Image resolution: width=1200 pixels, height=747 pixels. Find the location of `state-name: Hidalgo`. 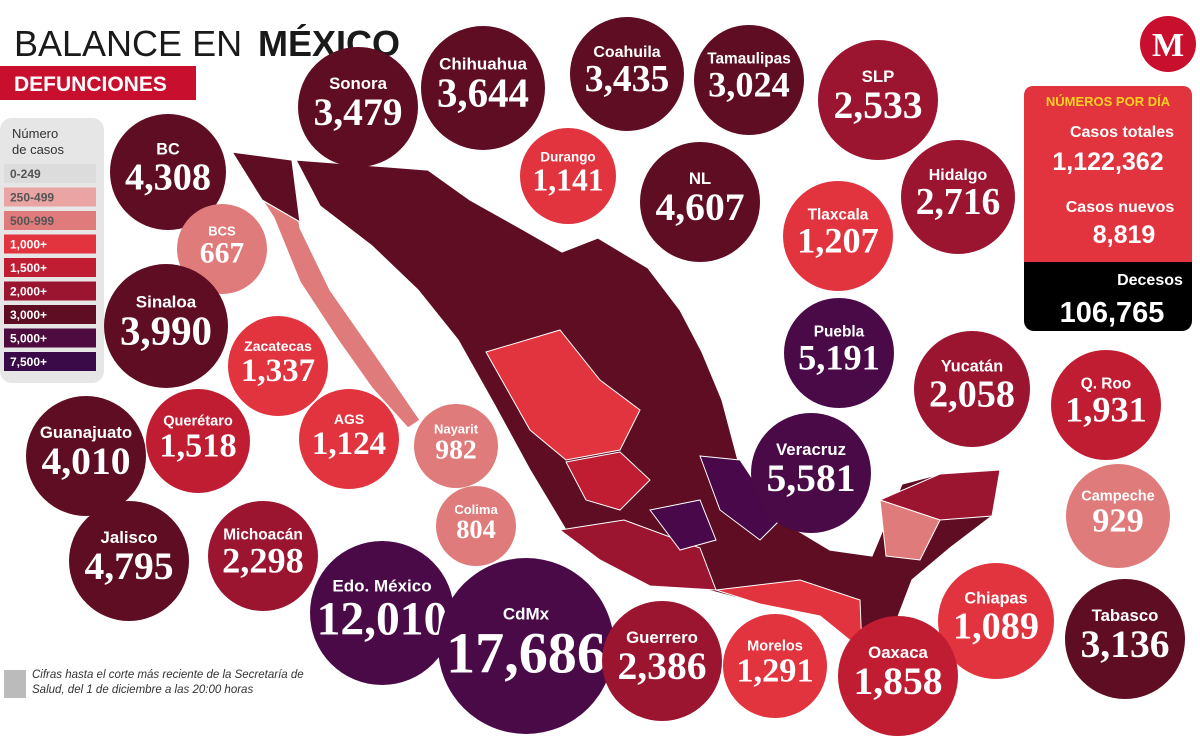

state-name: Hidalgo is located at coordinates (958, 175).